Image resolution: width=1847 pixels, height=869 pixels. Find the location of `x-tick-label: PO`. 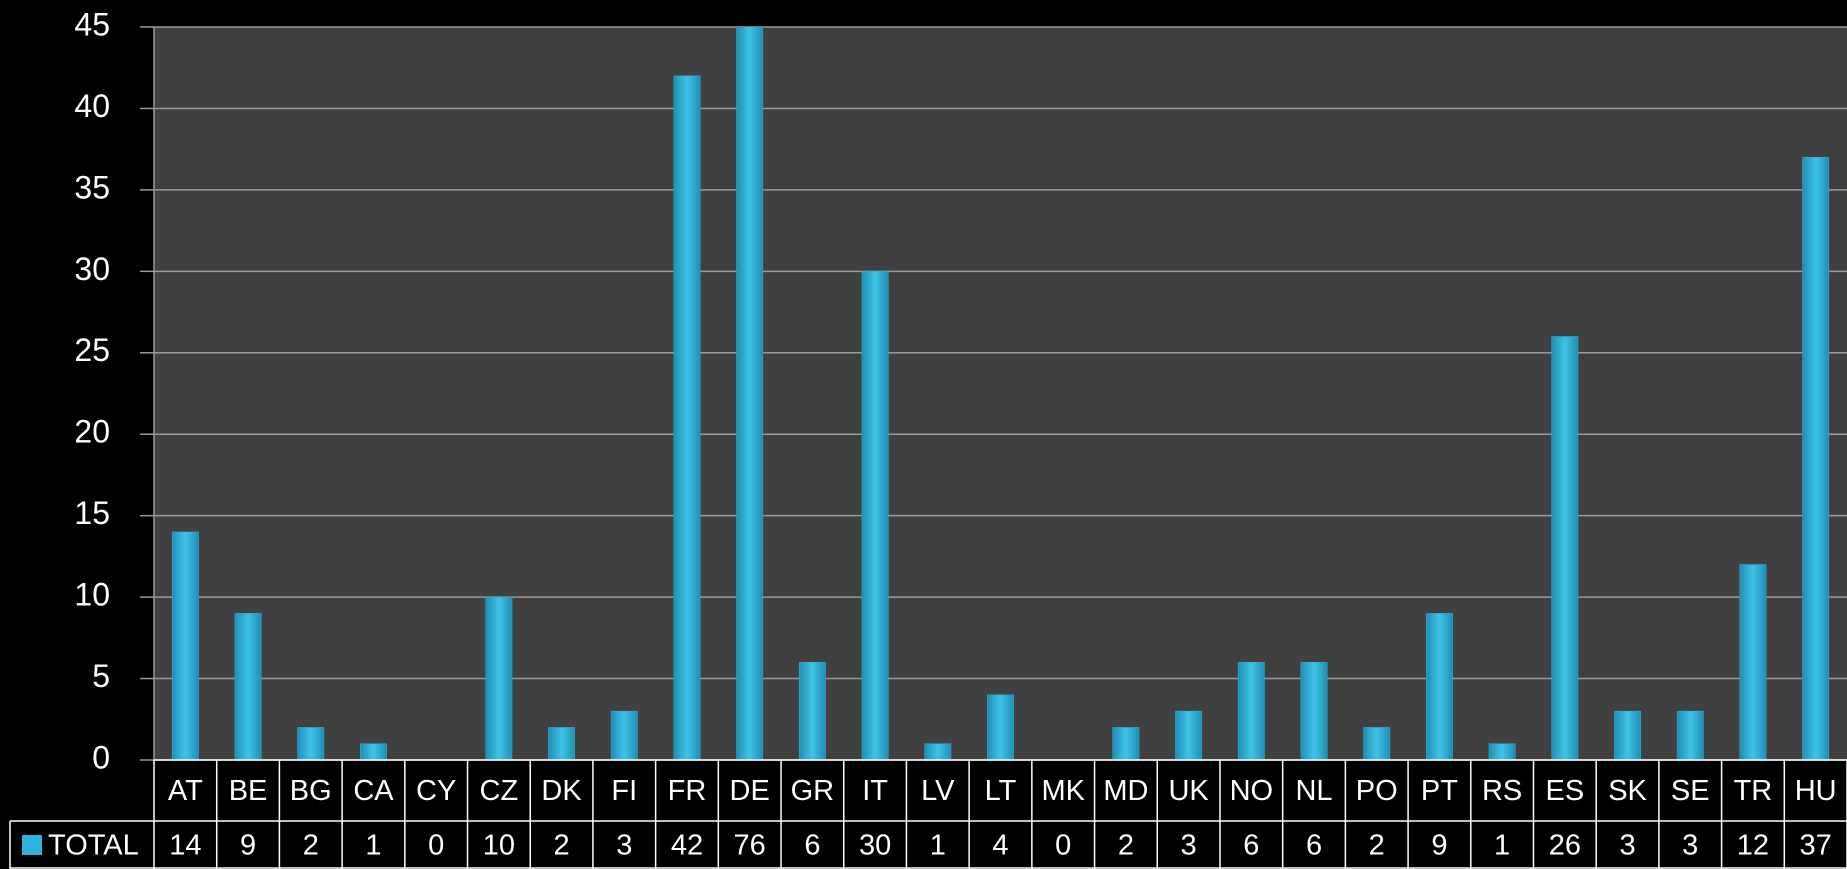

x-tick-label: PO is located at coordinates (1377, 791).